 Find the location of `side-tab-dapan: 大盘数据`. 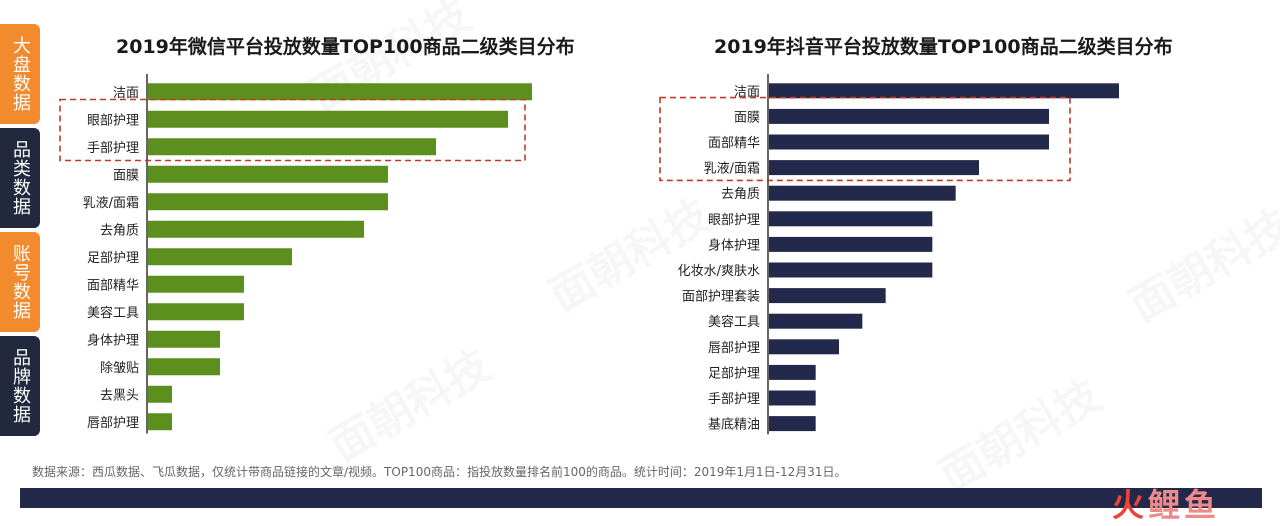

side-tab-dapan: 大盘数据 is located at coordinates (20, 74).